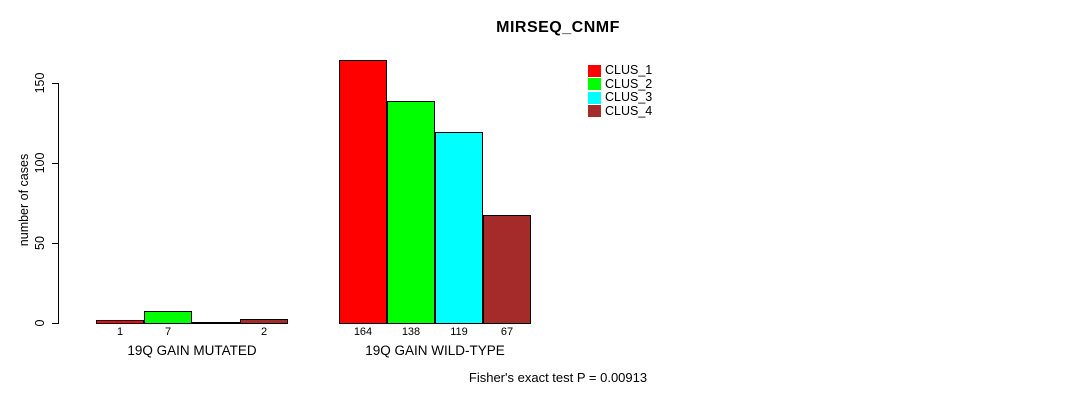  I want to click on category-label: 19Q GAIN MUTATED, so click(192, 350).